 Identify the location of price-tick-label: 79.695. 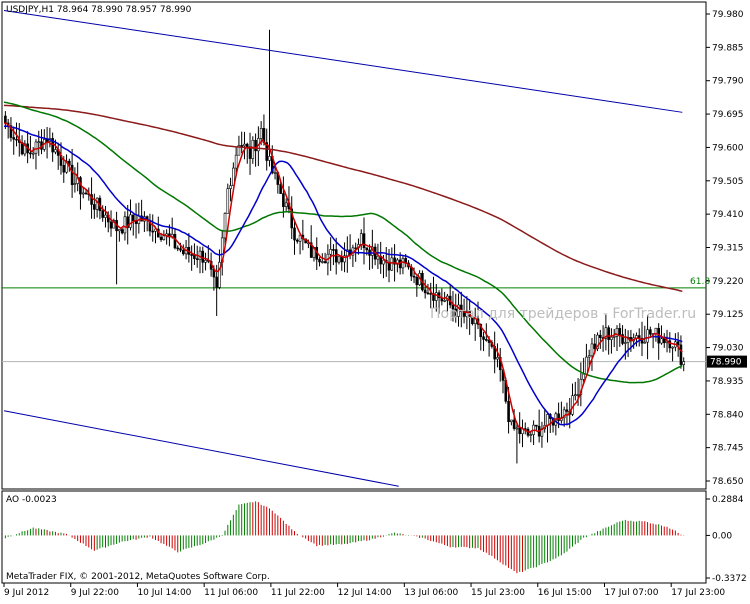
(728, 115).